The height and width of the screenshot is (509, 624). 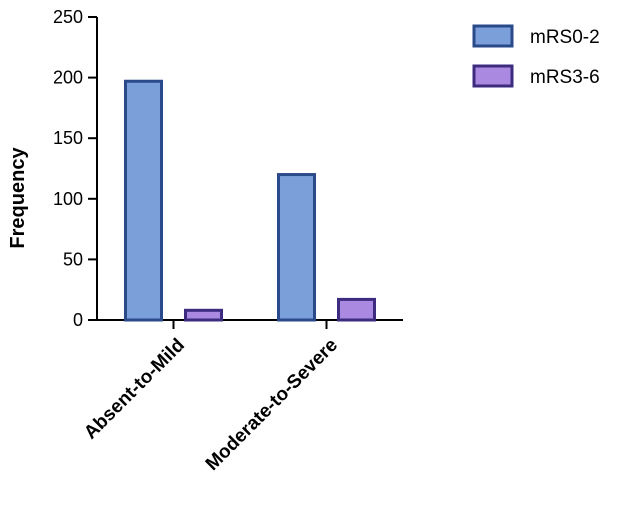 I want to click on bar-mrs0-2-absent-to-mild, so click(x=143, y=200).